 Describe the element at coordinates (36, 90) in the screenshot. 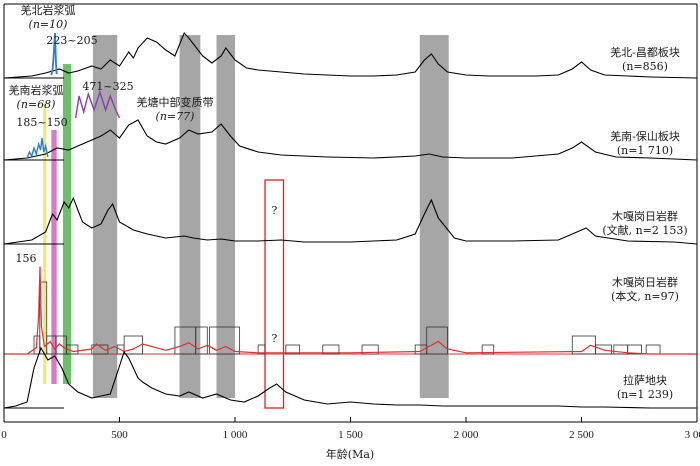

I see `qn-arc-name: 羌南岩浆弧` at that location.